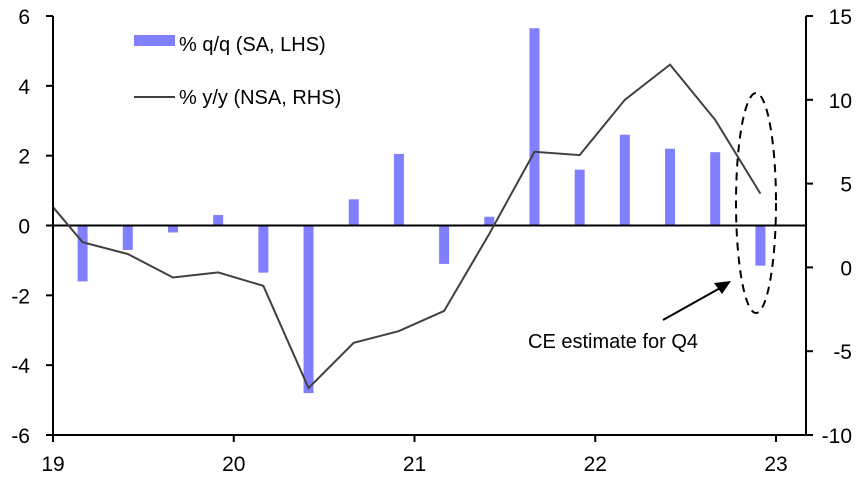 The image size is (868, 481). Describe the element at coordinates (756, 203) in the screenshot. I see `estimate-highlight-ellipse` at that location.